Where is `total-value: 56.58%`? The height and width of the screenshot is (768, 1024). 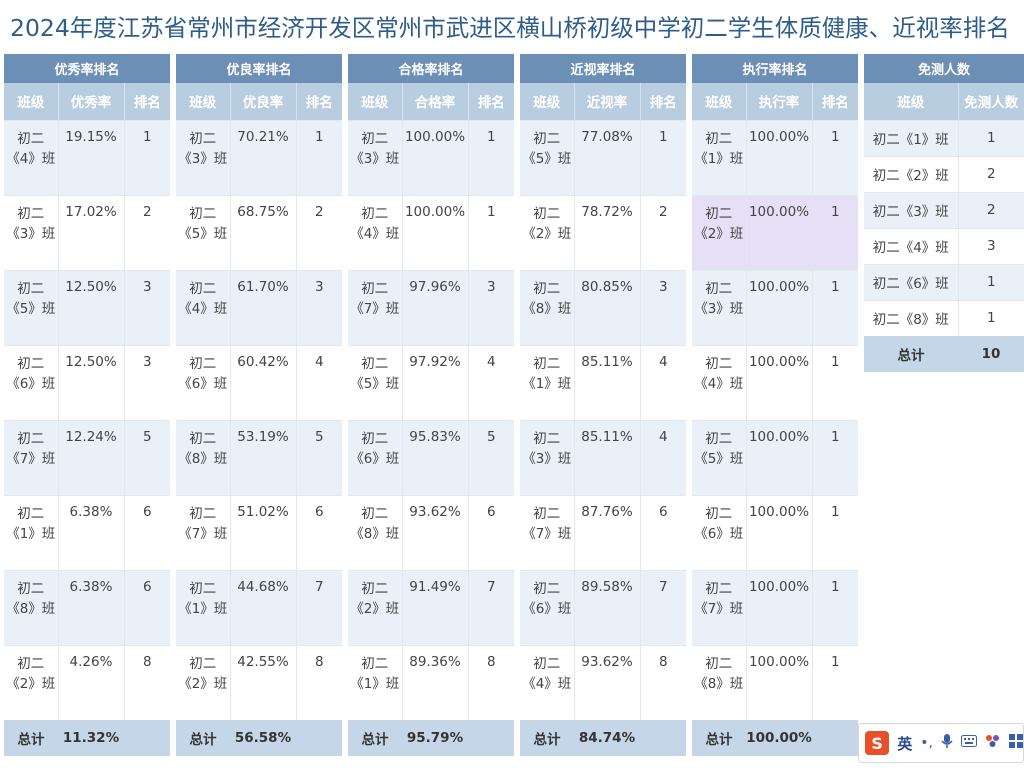
total-value: 56.58% is located at coordinates (263, 738).